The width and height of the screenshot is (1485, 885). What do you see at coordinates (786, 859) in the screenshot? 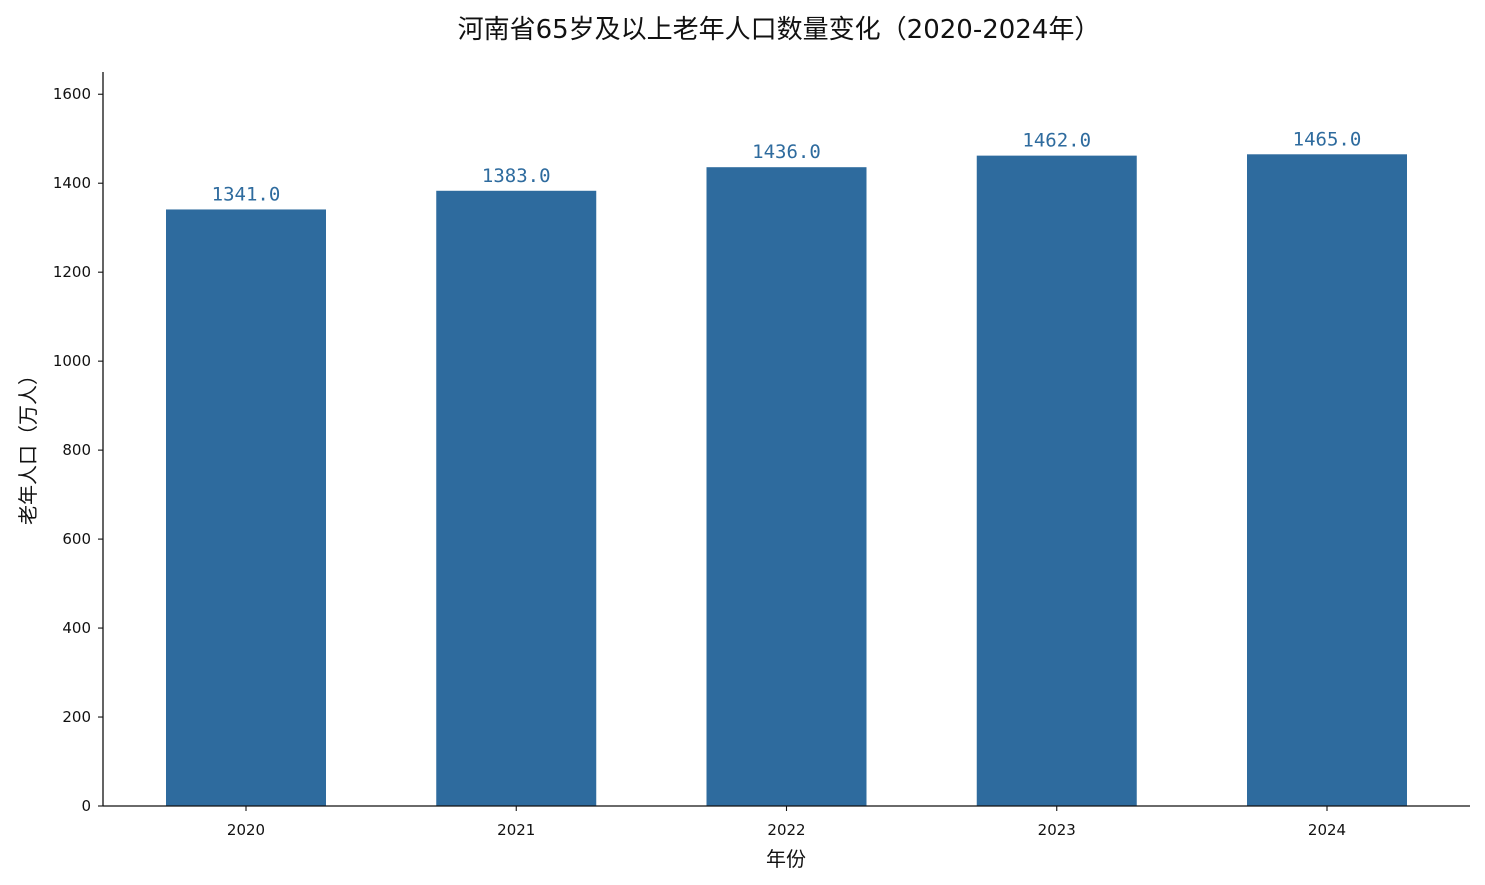
I see `x-axis-label: 年份` at bounding box center [786, 859].